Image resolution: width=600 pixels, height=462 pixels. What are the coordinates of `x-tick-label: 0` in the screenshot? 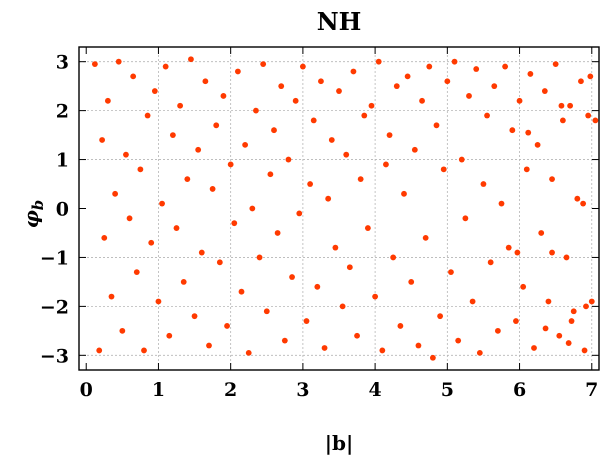 It's located at (86, 390).